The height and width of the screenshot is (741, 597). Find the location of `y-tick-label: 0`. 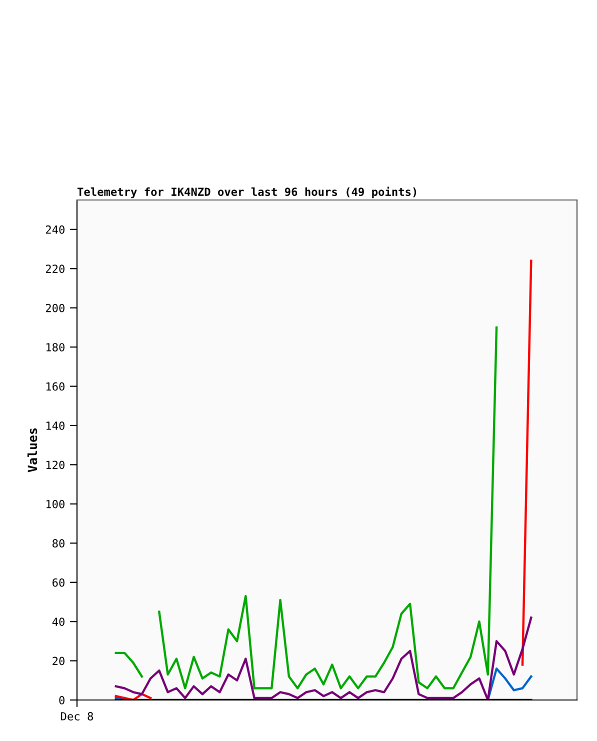

y-tick-label: 0 is located at coordinates (61, 700).